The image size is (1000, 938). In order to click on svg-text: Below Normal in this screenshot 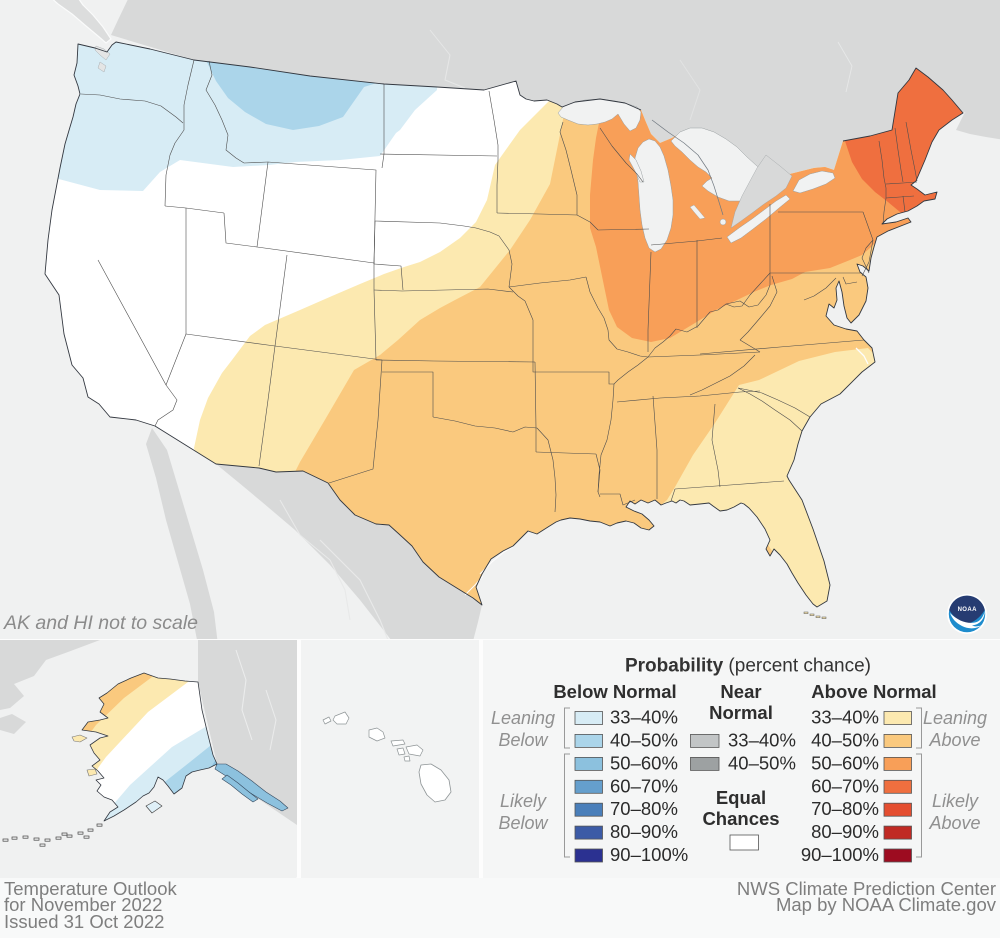, I will do `click(614, 691)`.